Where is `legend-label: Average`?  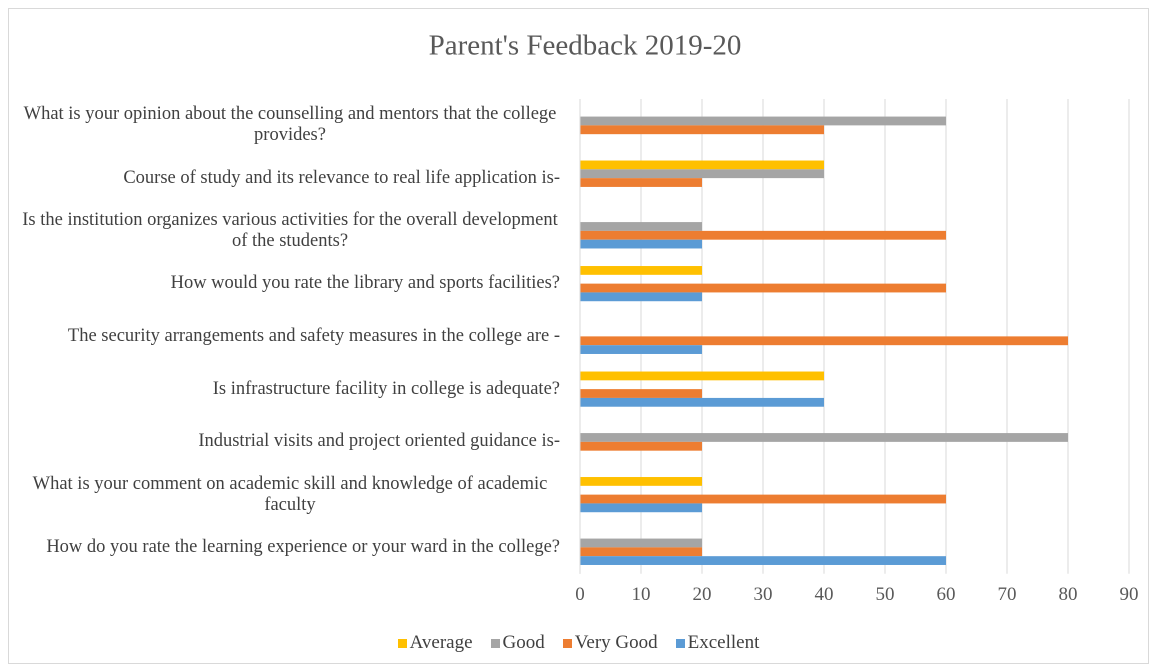
legend-label: Average is located at coordinates (441, 642).